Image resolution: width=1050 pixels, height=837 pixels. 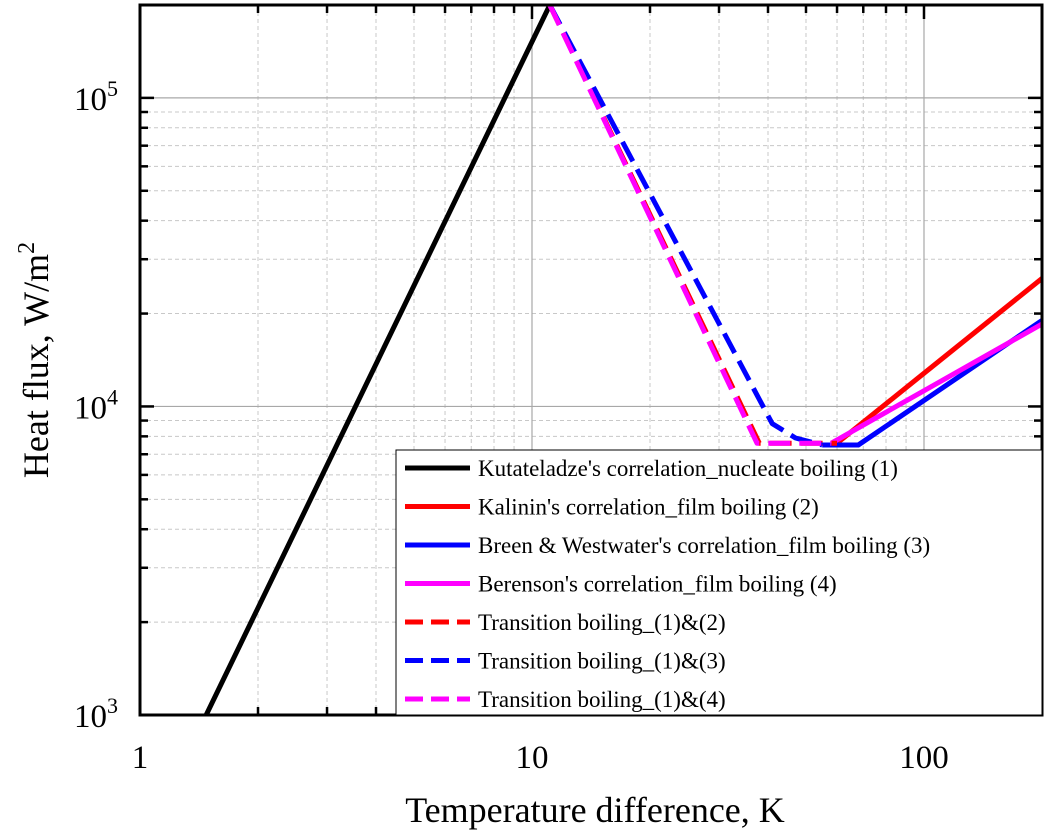 What do you see at coordinates (602, 661) in the screenshot?
I see `legend-label-6: Transition boiling_(1)&(3)` at bounding box center [602, 661].